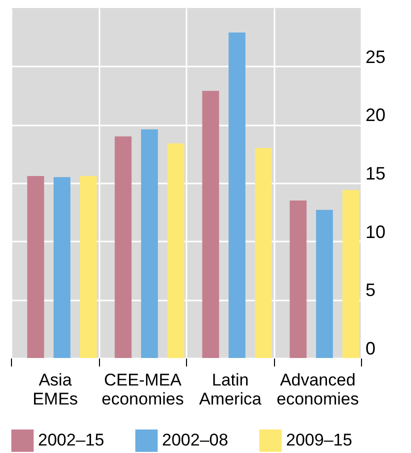 This screenshot has height=453, width=411. I want to click on x-tick-label: CEE-MEA economies, so click(143, 389).